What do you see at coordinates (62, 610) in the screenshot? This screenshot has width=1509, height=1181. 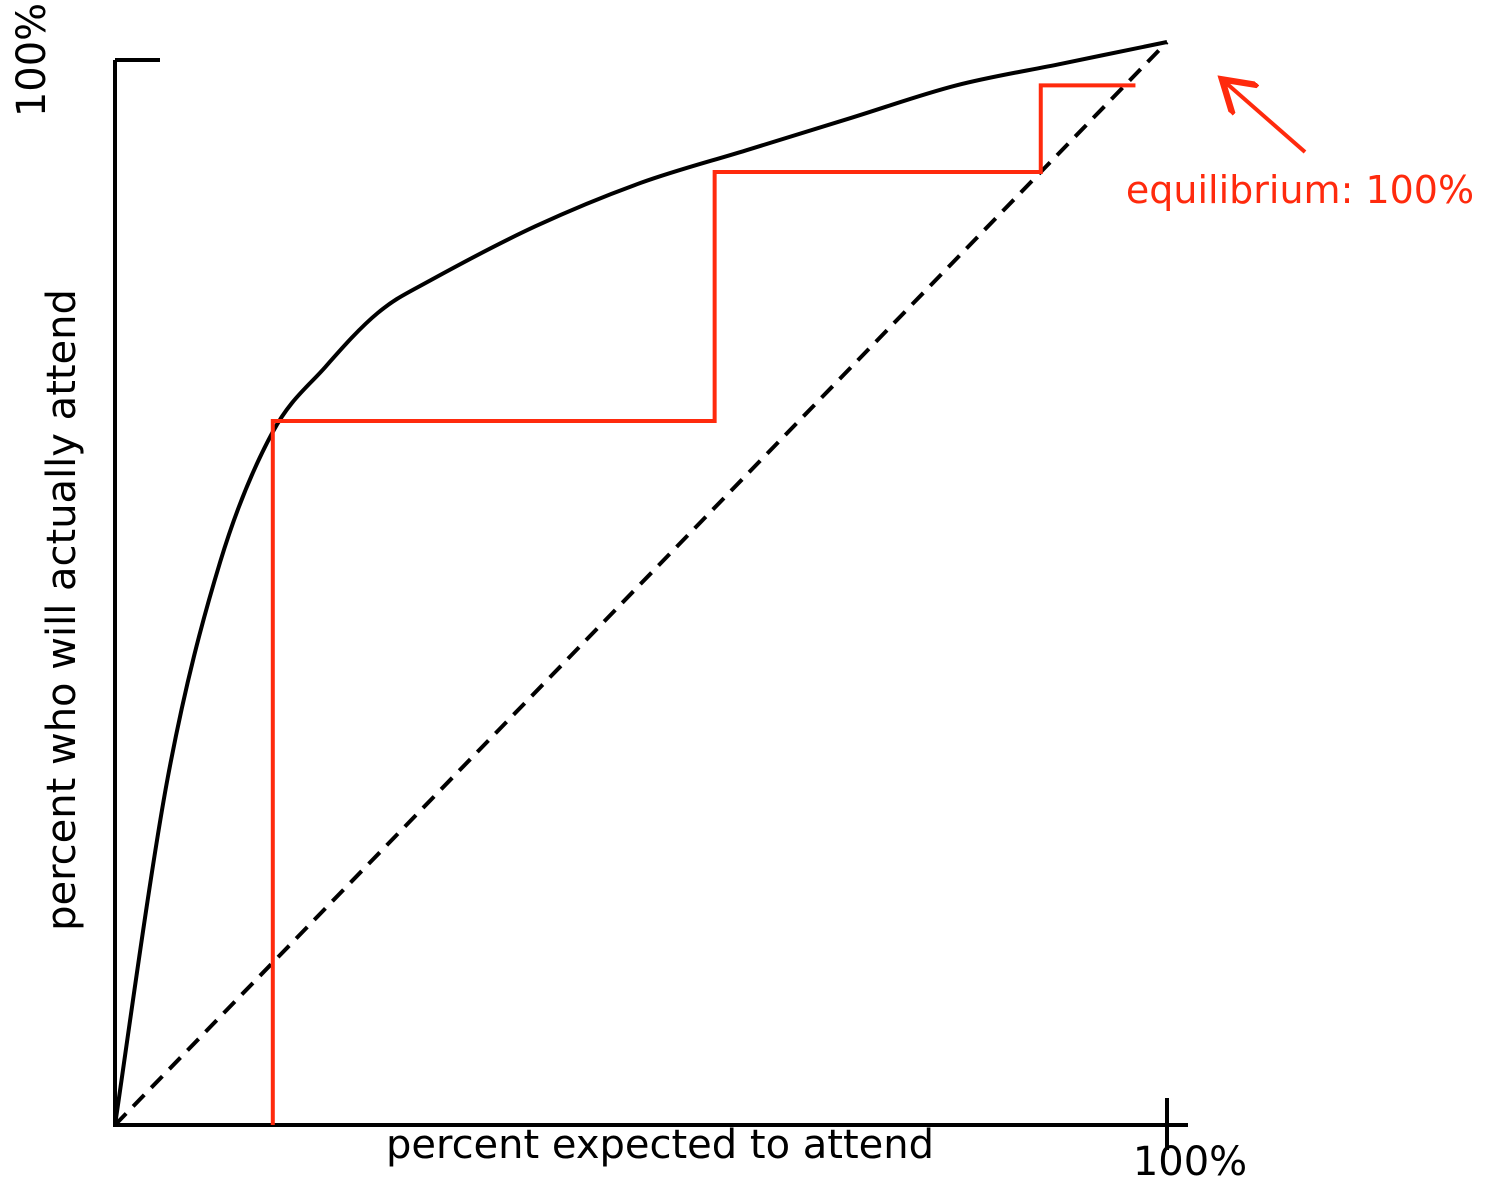 I see `y-axis-label: percent who will actually attend` at bounding box center [62, 610].